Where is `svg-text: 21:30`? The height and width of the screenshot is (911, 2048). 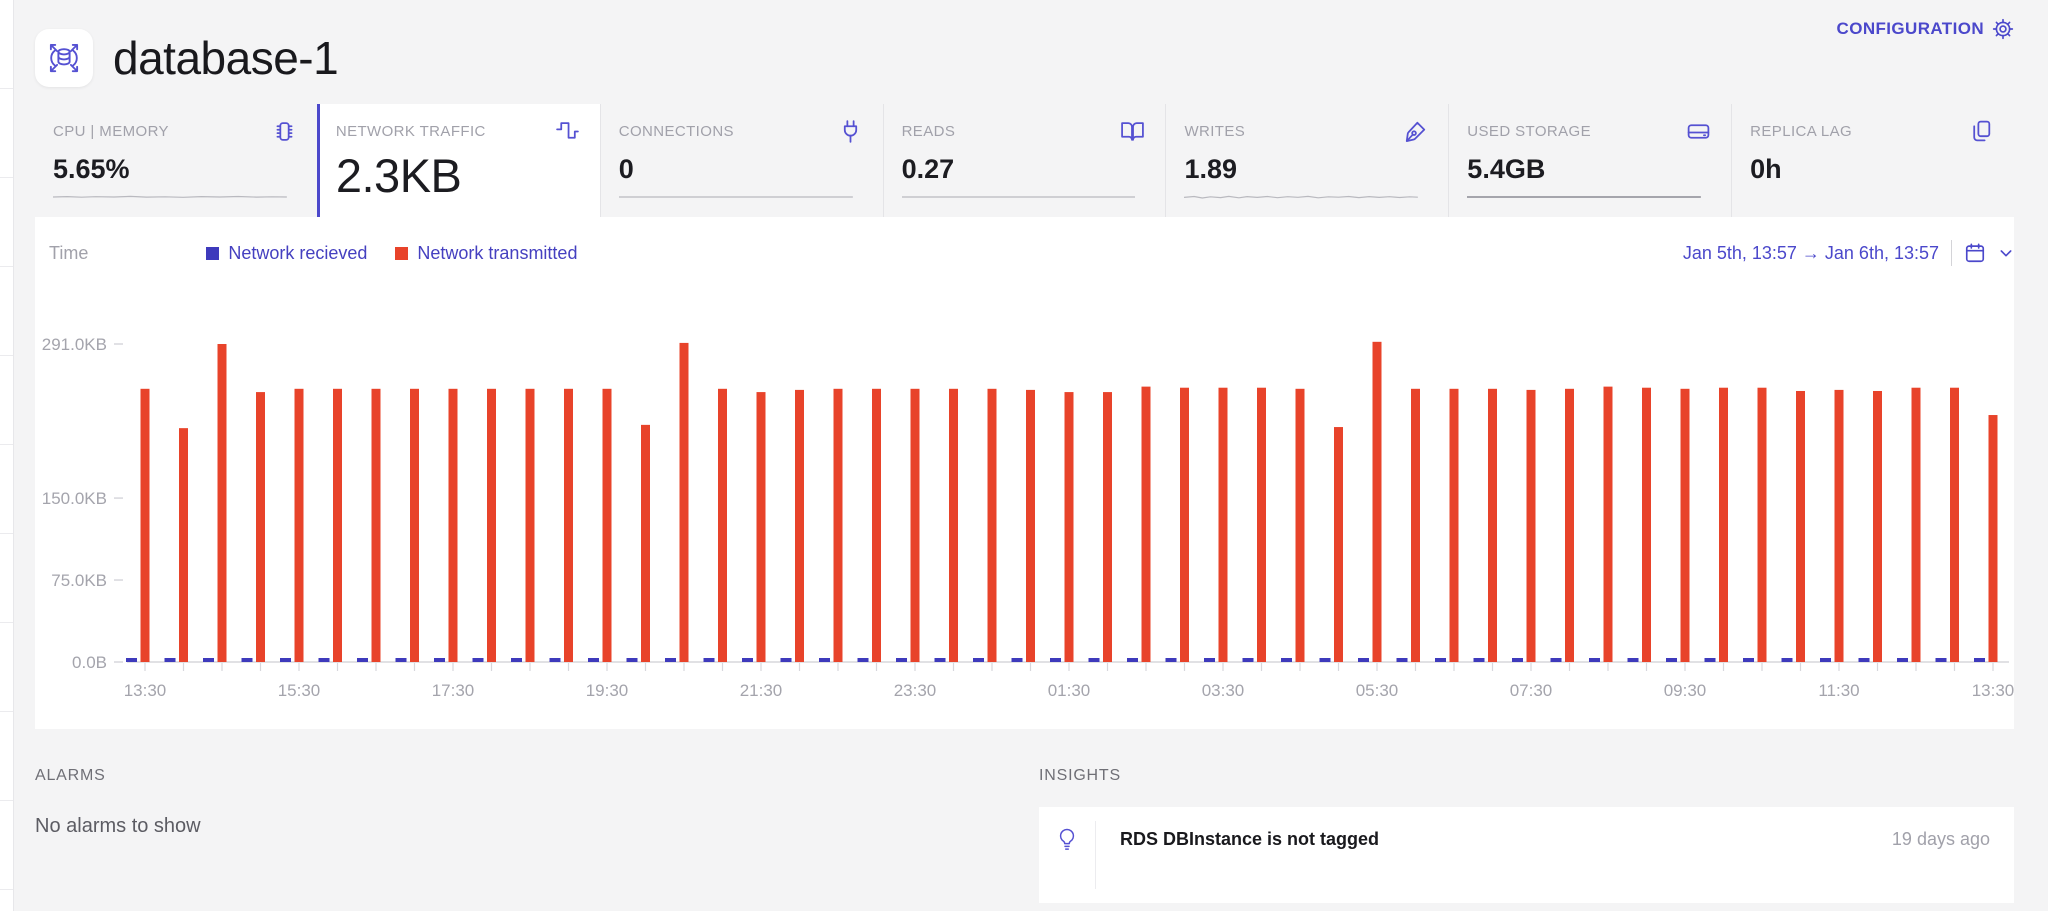
svg-text: 21:30 is located at coordinates (761, 690).